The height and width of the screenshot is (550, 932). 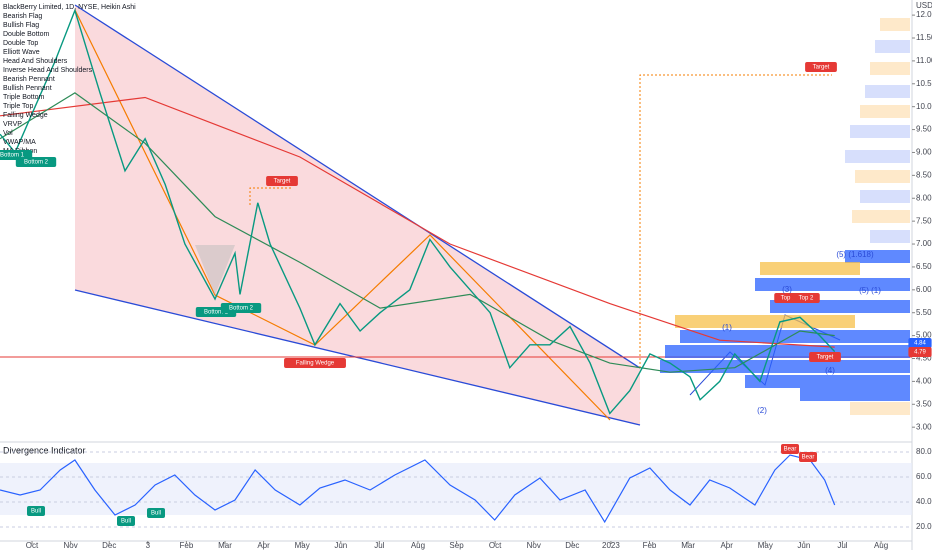 I want to click on annotation: 4.79, so click(x=920, y=353).